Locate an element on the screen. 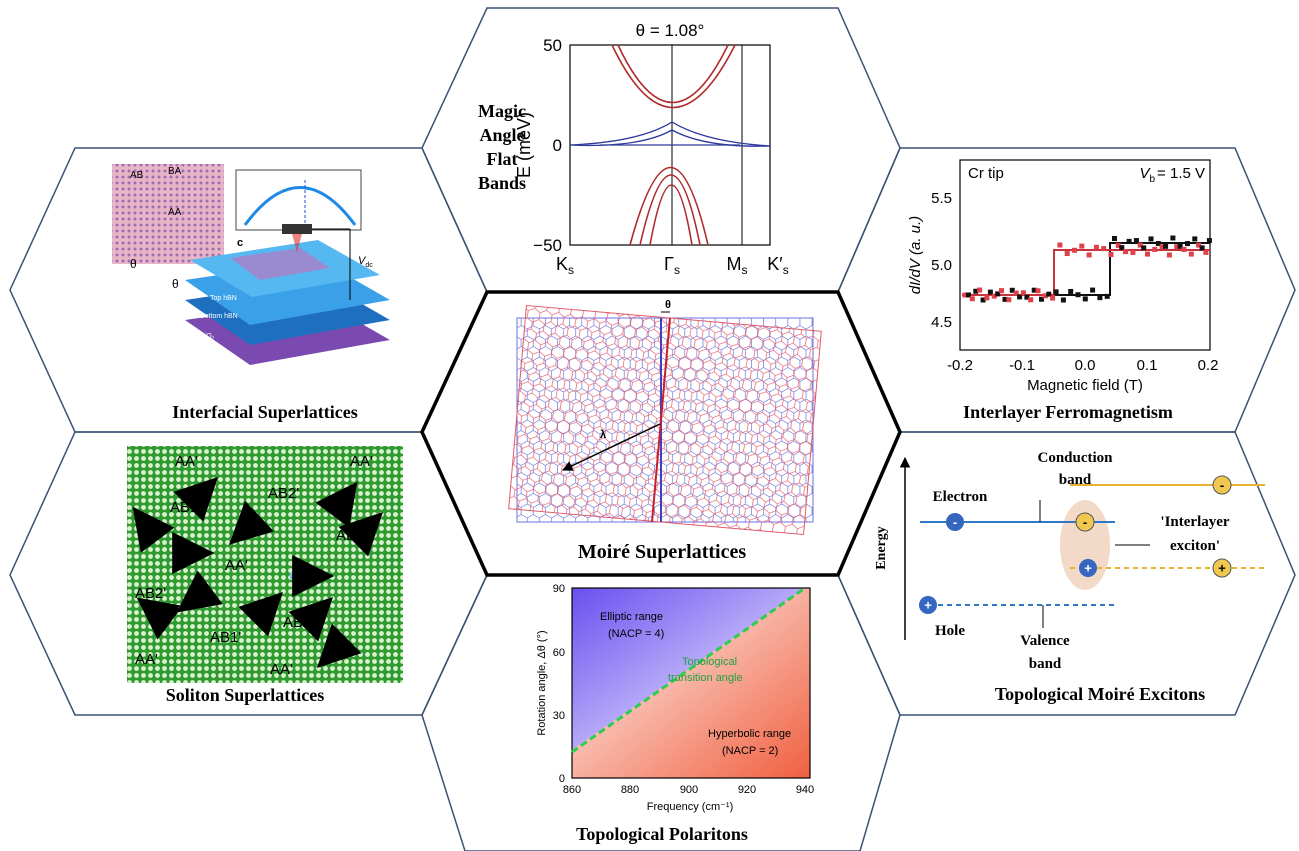 Image resolution: width=1299 pixels, height=851 pixels. tick-label: 860 is located at coordinates (572, 790).